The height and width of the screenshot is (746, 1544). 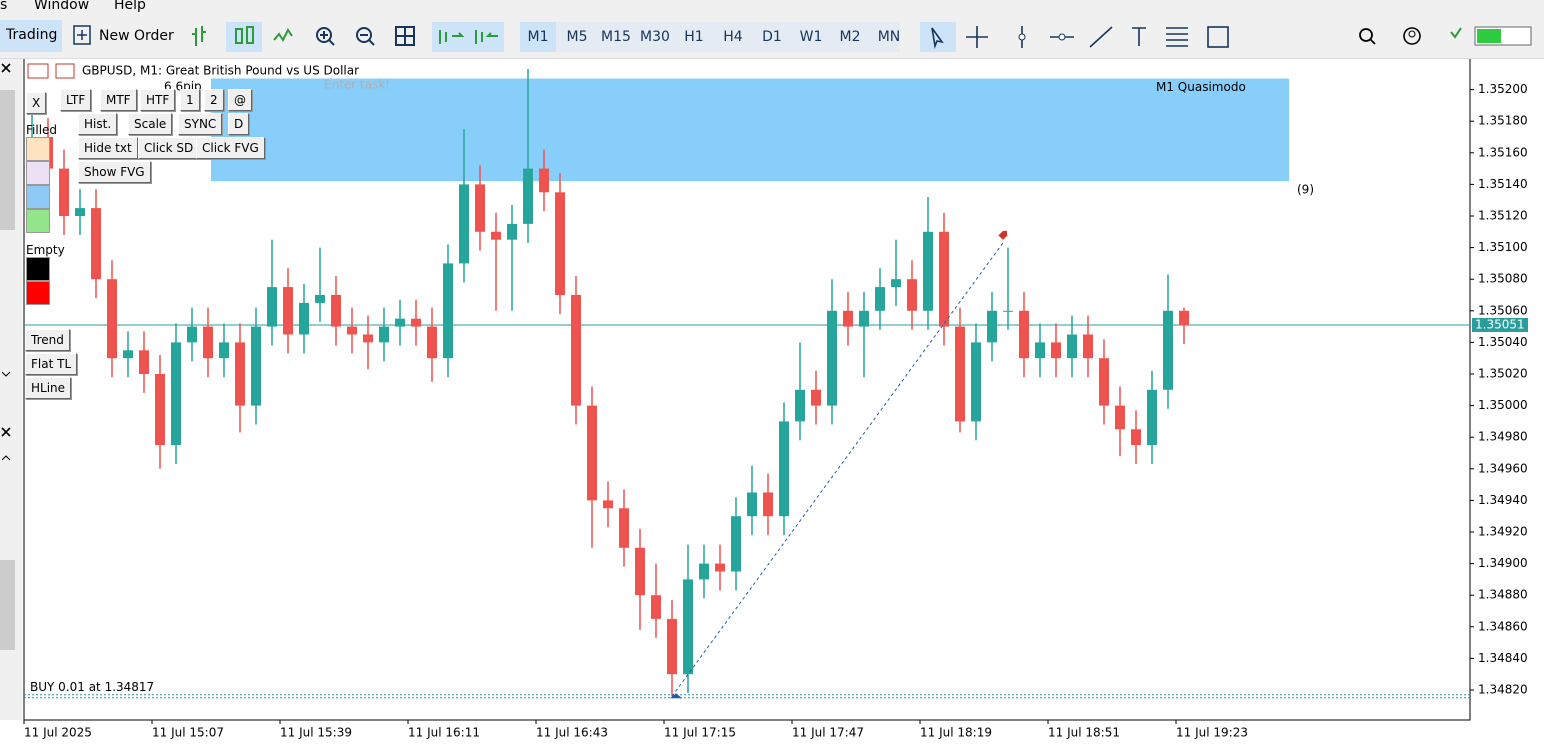 I want to click on close-icon, so click(x=6, y=250).